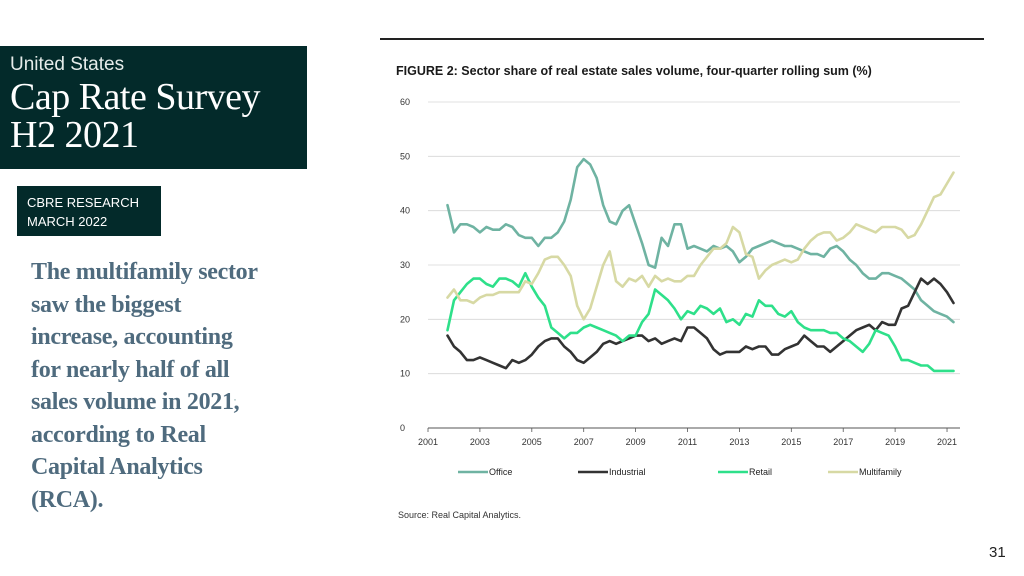  What do you see at coordinates (402, 428) in the screenshot?
I see `y-tick-label: 0` at bounding box center [402, 428].